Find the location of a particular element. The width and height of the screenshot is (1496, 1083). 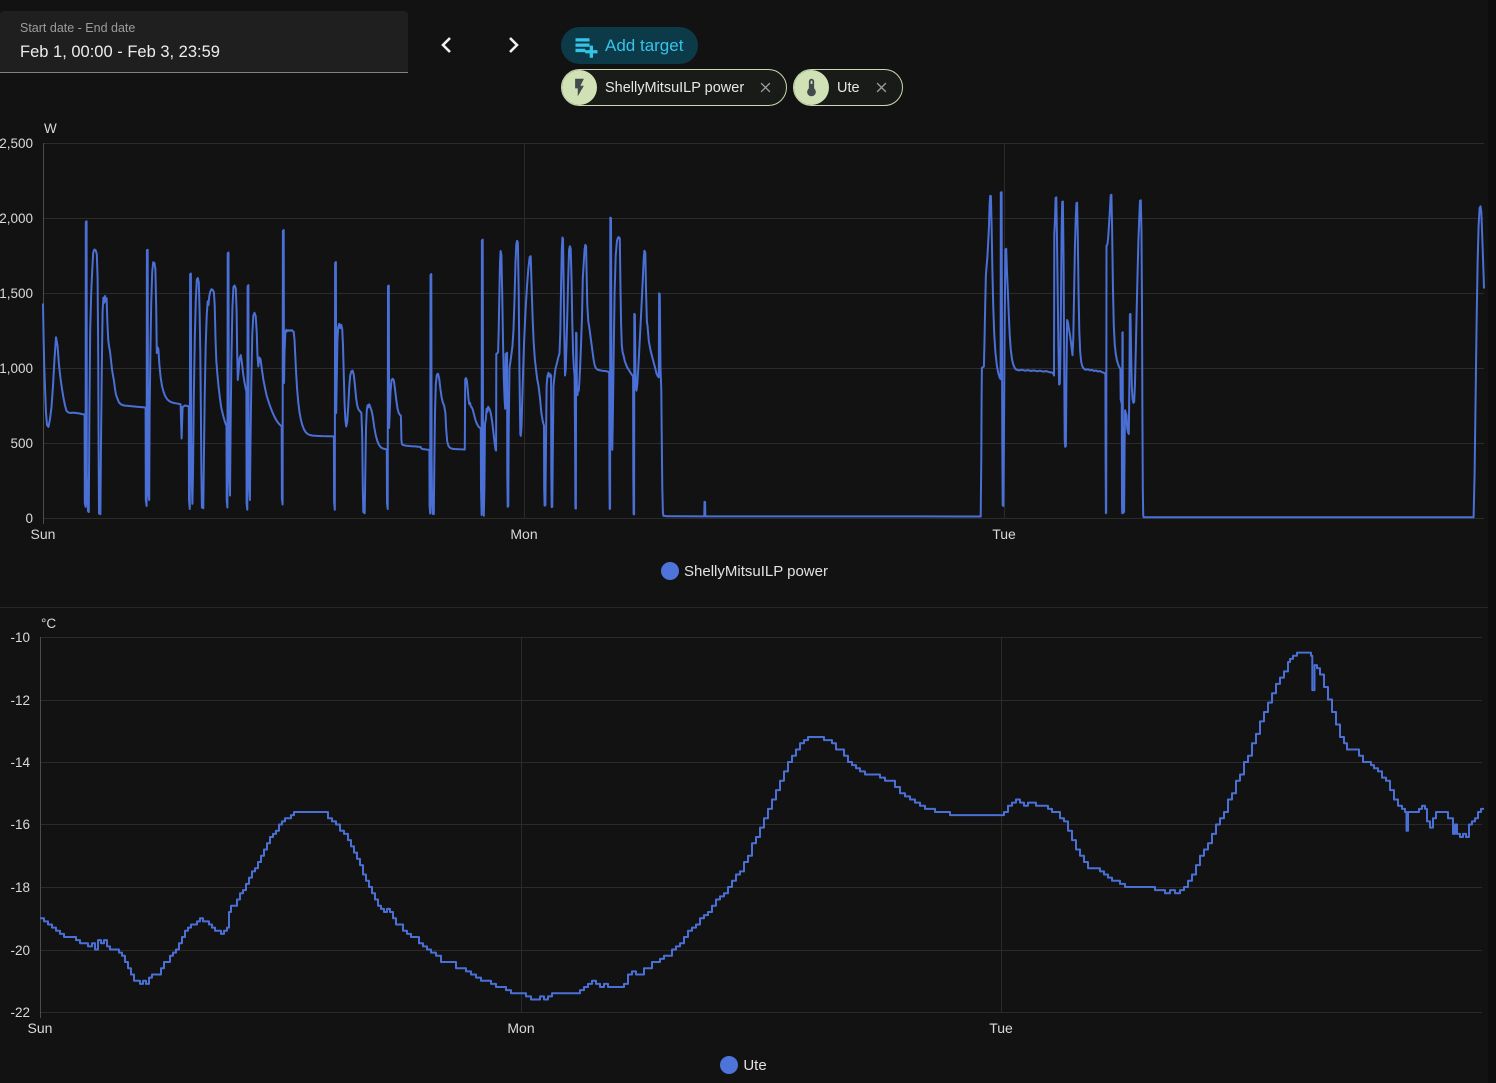

svg-text: 2,000 is located at coordinates (16, 218).